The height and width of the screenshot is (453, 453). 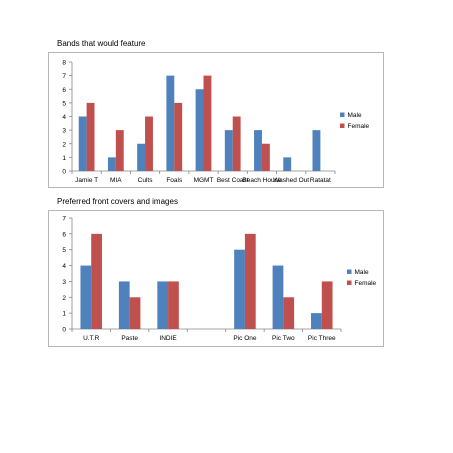 What do you see at coordinates (90, 136) in the screenshot?
I see `bar-female-jamie-t` at bounding box center [90, 136].